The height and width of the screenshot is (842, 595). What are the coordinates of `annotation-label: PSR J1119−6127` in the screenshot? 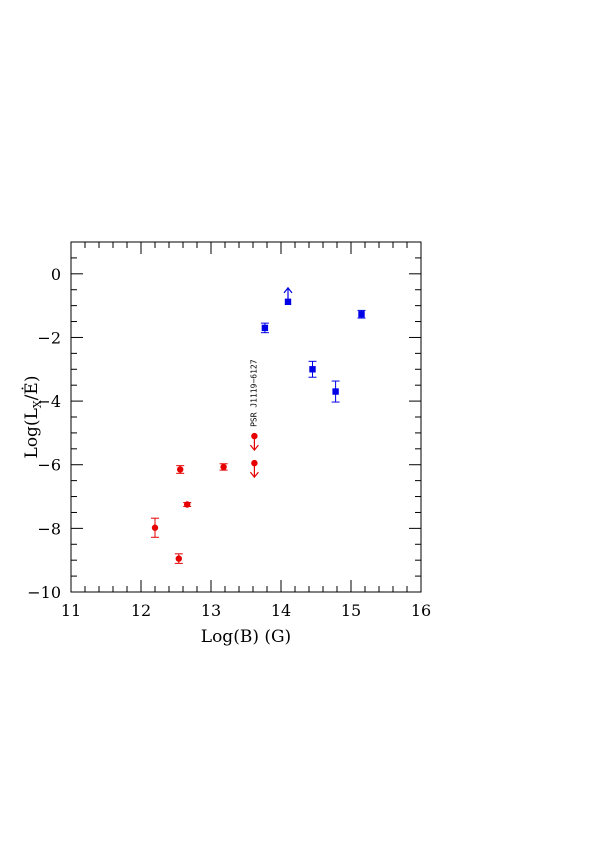 It's located at (254, 393).